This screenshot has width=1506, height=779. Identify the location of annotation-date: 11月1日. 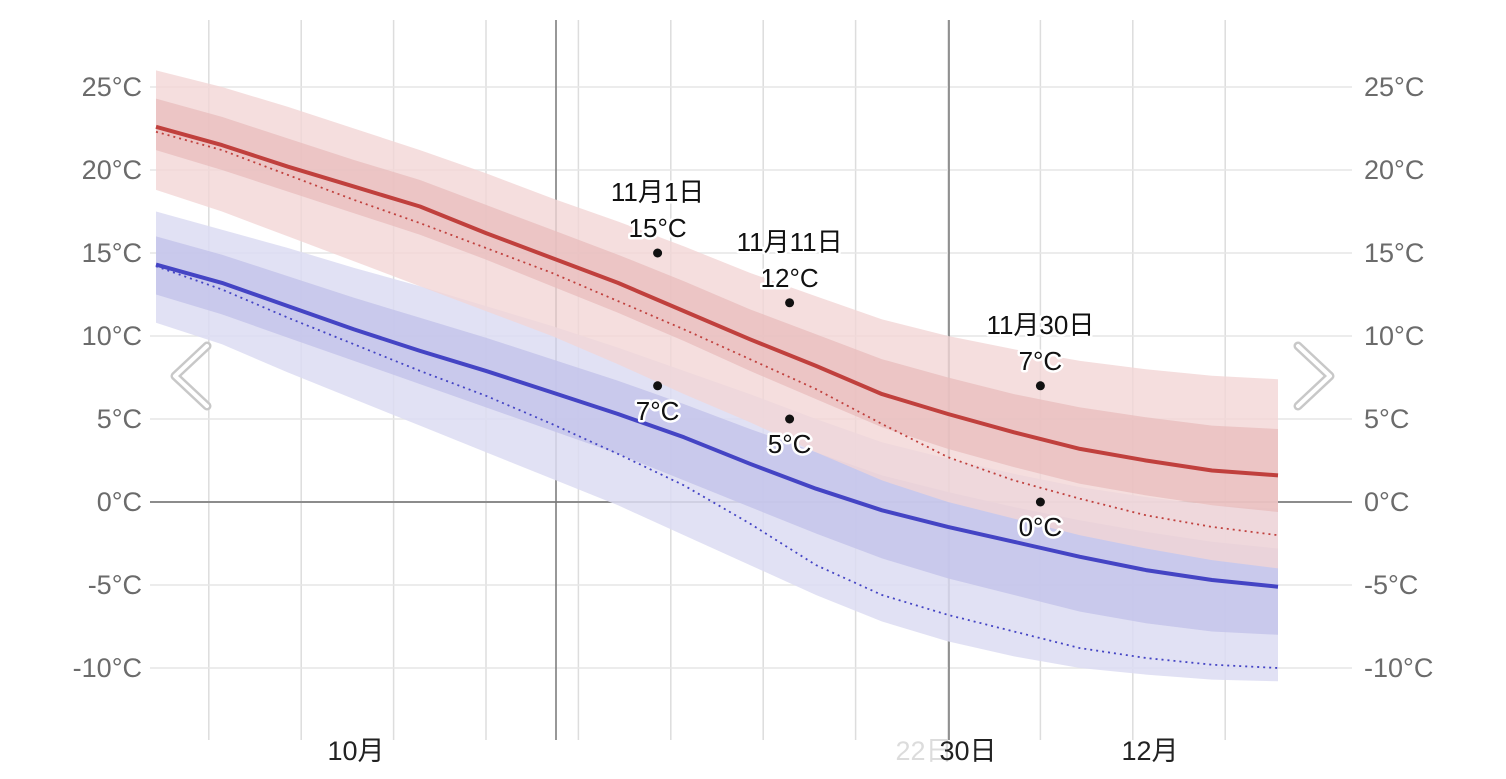
(657, 192).